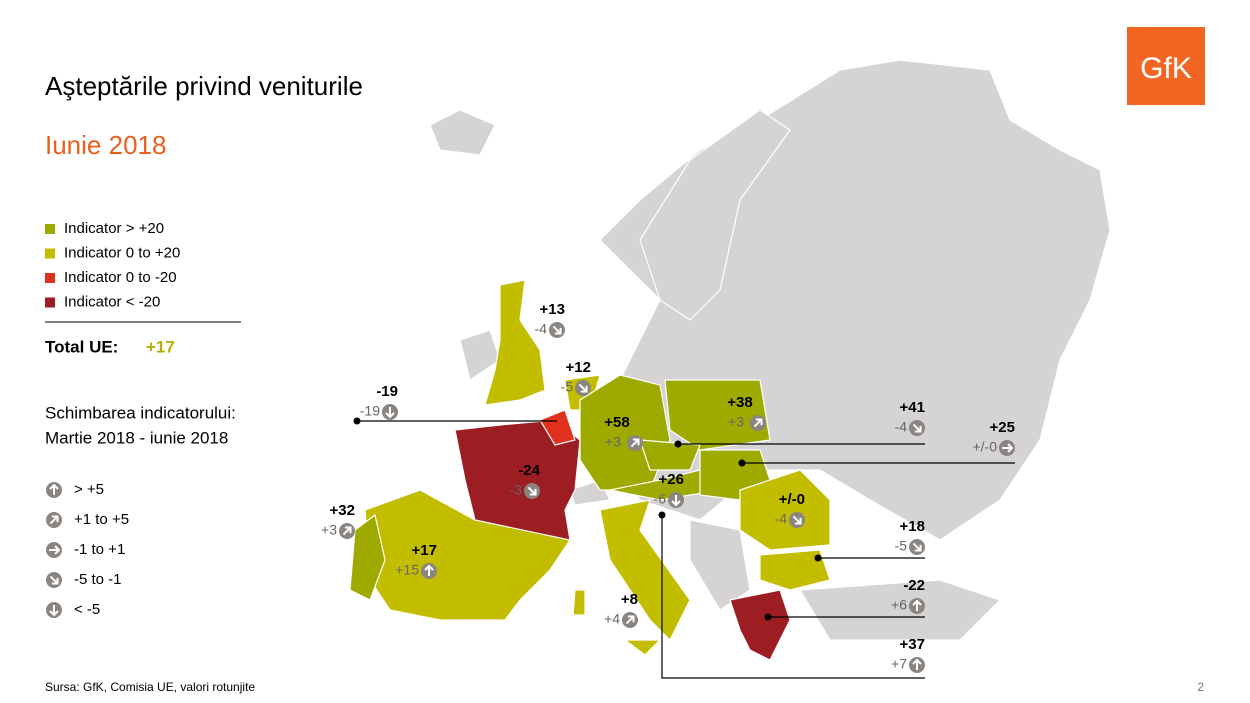 This screenshot has width=1250, height=703. What do you see at coordinates (140, 412) in the screenshot?
I see `change-title: Schimbarea indicatorului:` at bounding box center [140, 412].